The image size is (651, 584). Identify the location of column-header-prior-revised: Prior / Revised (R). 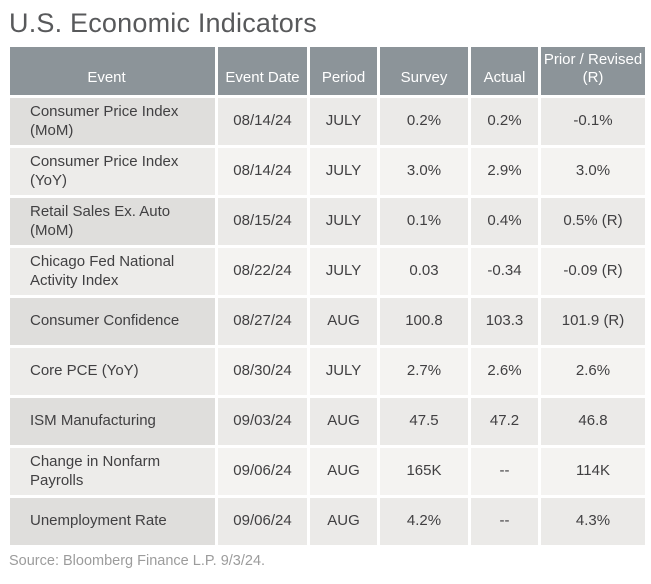
(593, 71).